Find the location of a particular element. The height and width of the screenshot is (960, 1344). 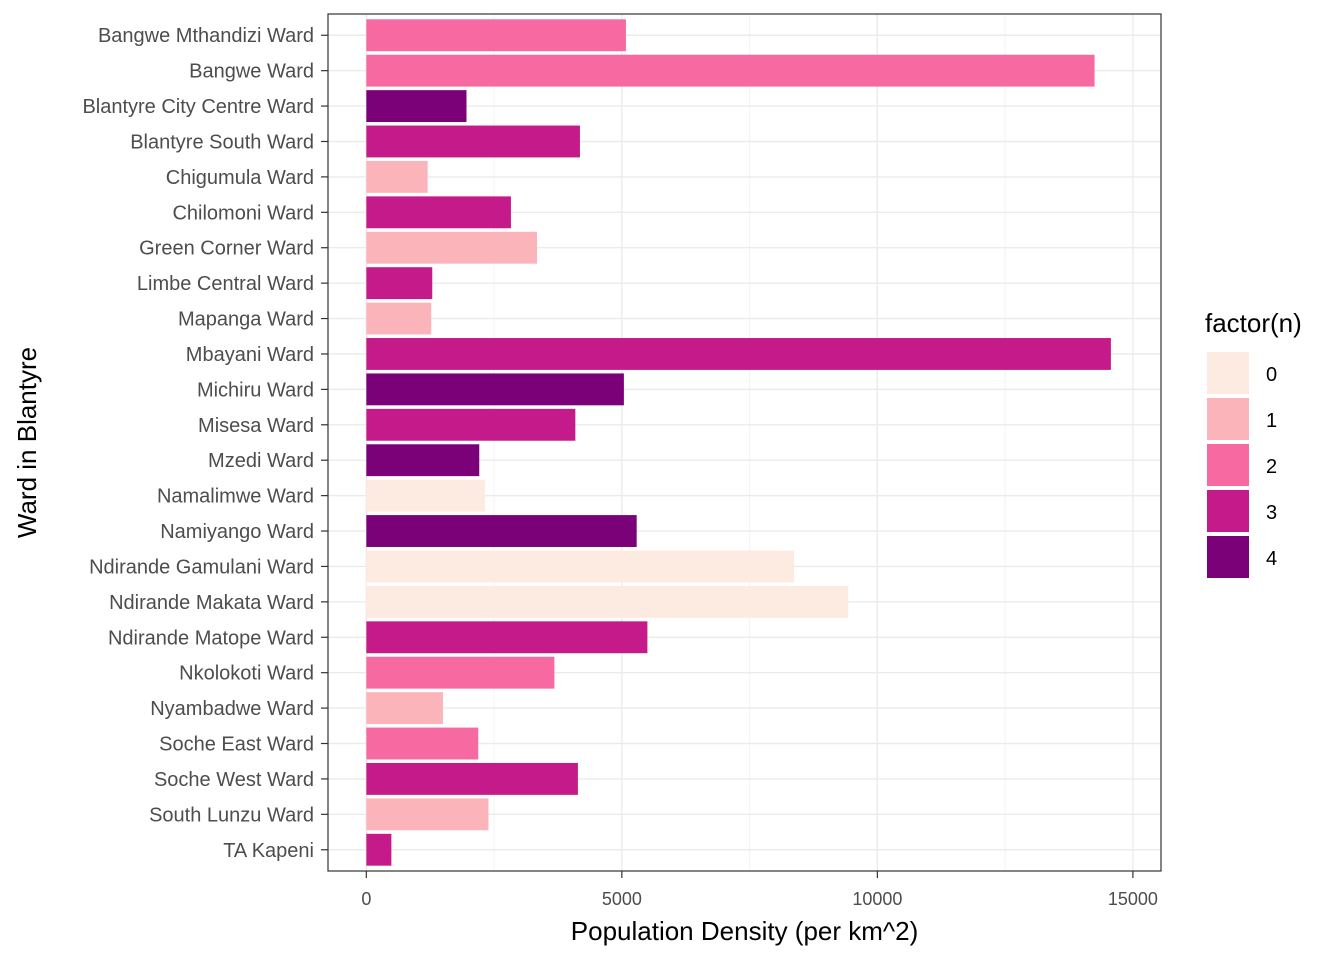

y-tick-label: Chigumula Ward is located at coordinates (240, 178).